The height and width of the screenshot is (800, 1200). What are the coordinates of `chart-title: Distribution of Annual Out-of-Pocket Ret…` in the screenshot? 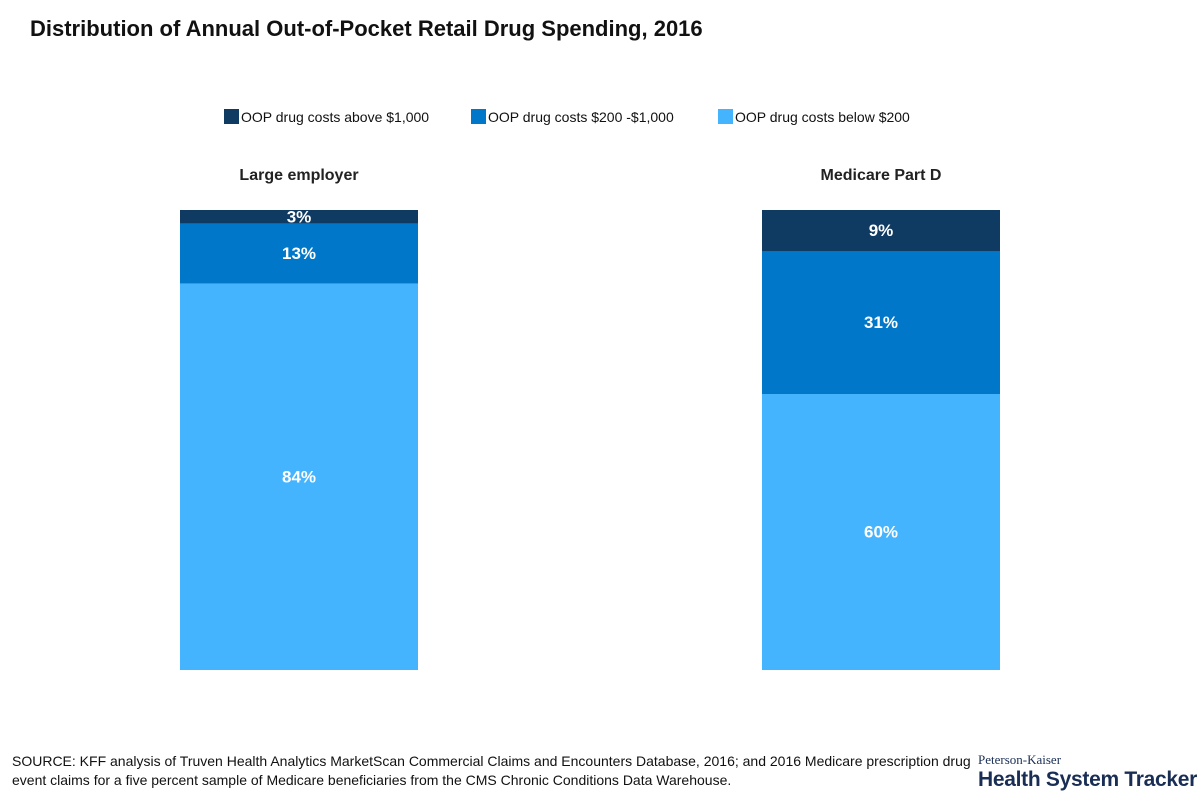 It's located at (366, 28).